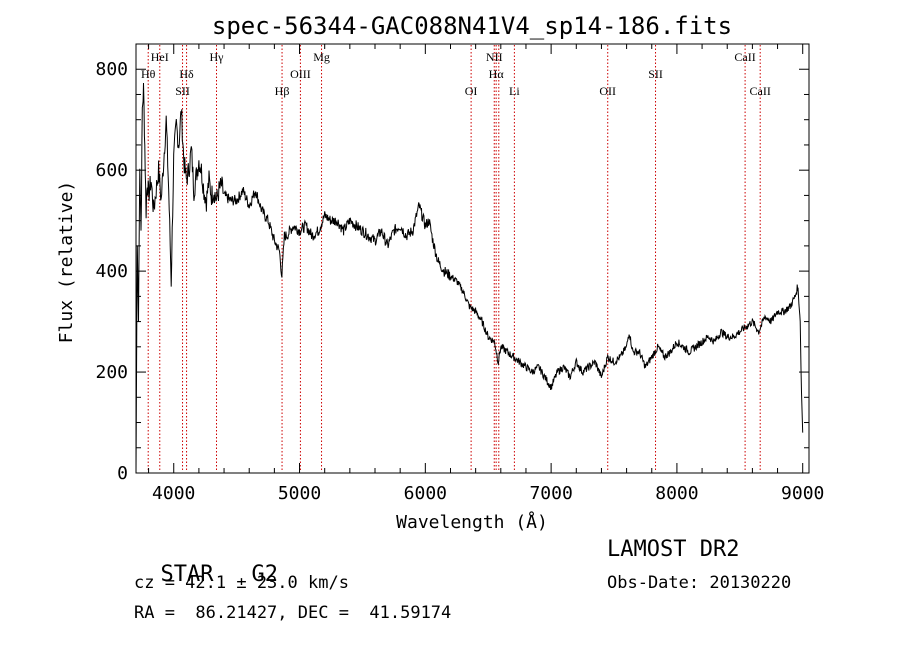 Image resolution: width=900 pixels, height=649 pixels. What do you see at coordinates (111, 372) in the screenshot?
I see `y-tick-label: 200` at bounding box center [111, 372].